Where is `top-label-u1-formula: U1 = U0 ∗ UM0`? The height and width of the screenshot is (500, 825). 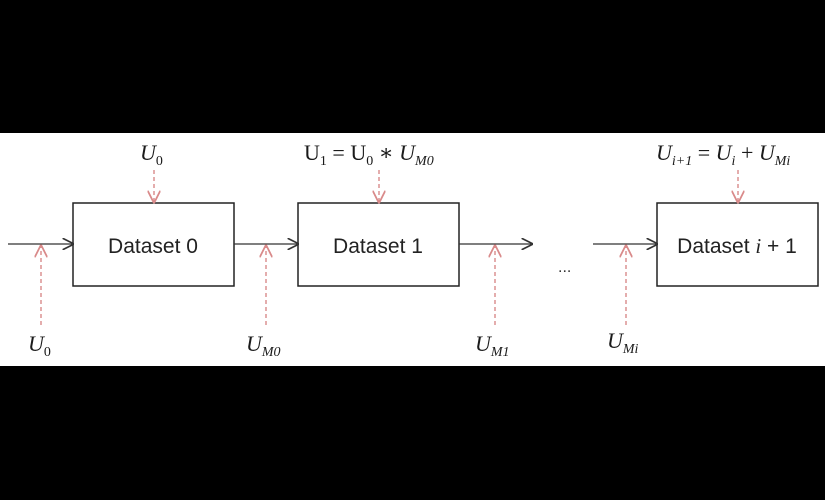
top-label-u1-formula: U1 = U0 ∗ UM0 is located at coordinates (369, 154).